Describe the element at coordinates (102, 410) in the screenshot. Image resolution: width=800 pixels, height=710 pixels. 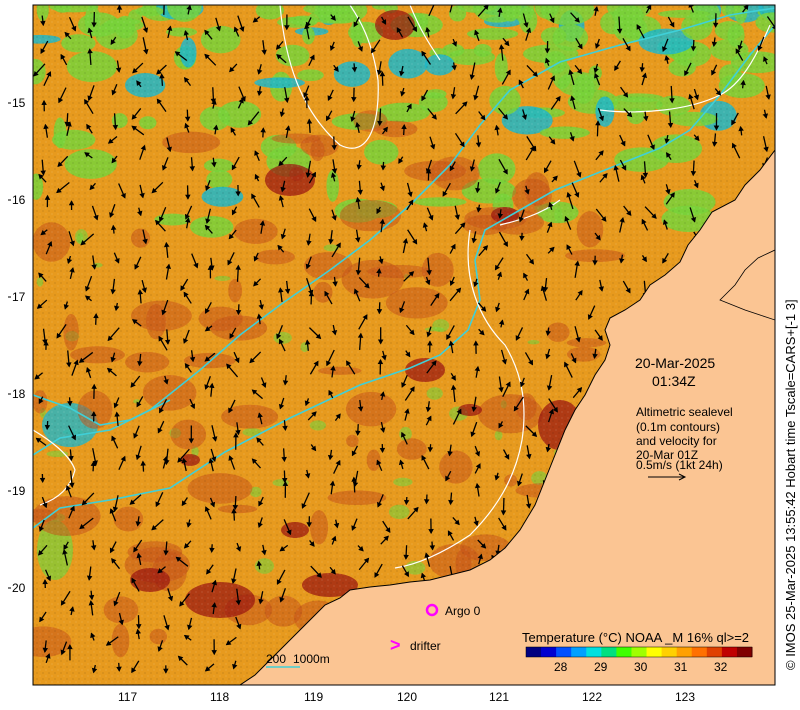
I see `isobath-shelf` at that location.